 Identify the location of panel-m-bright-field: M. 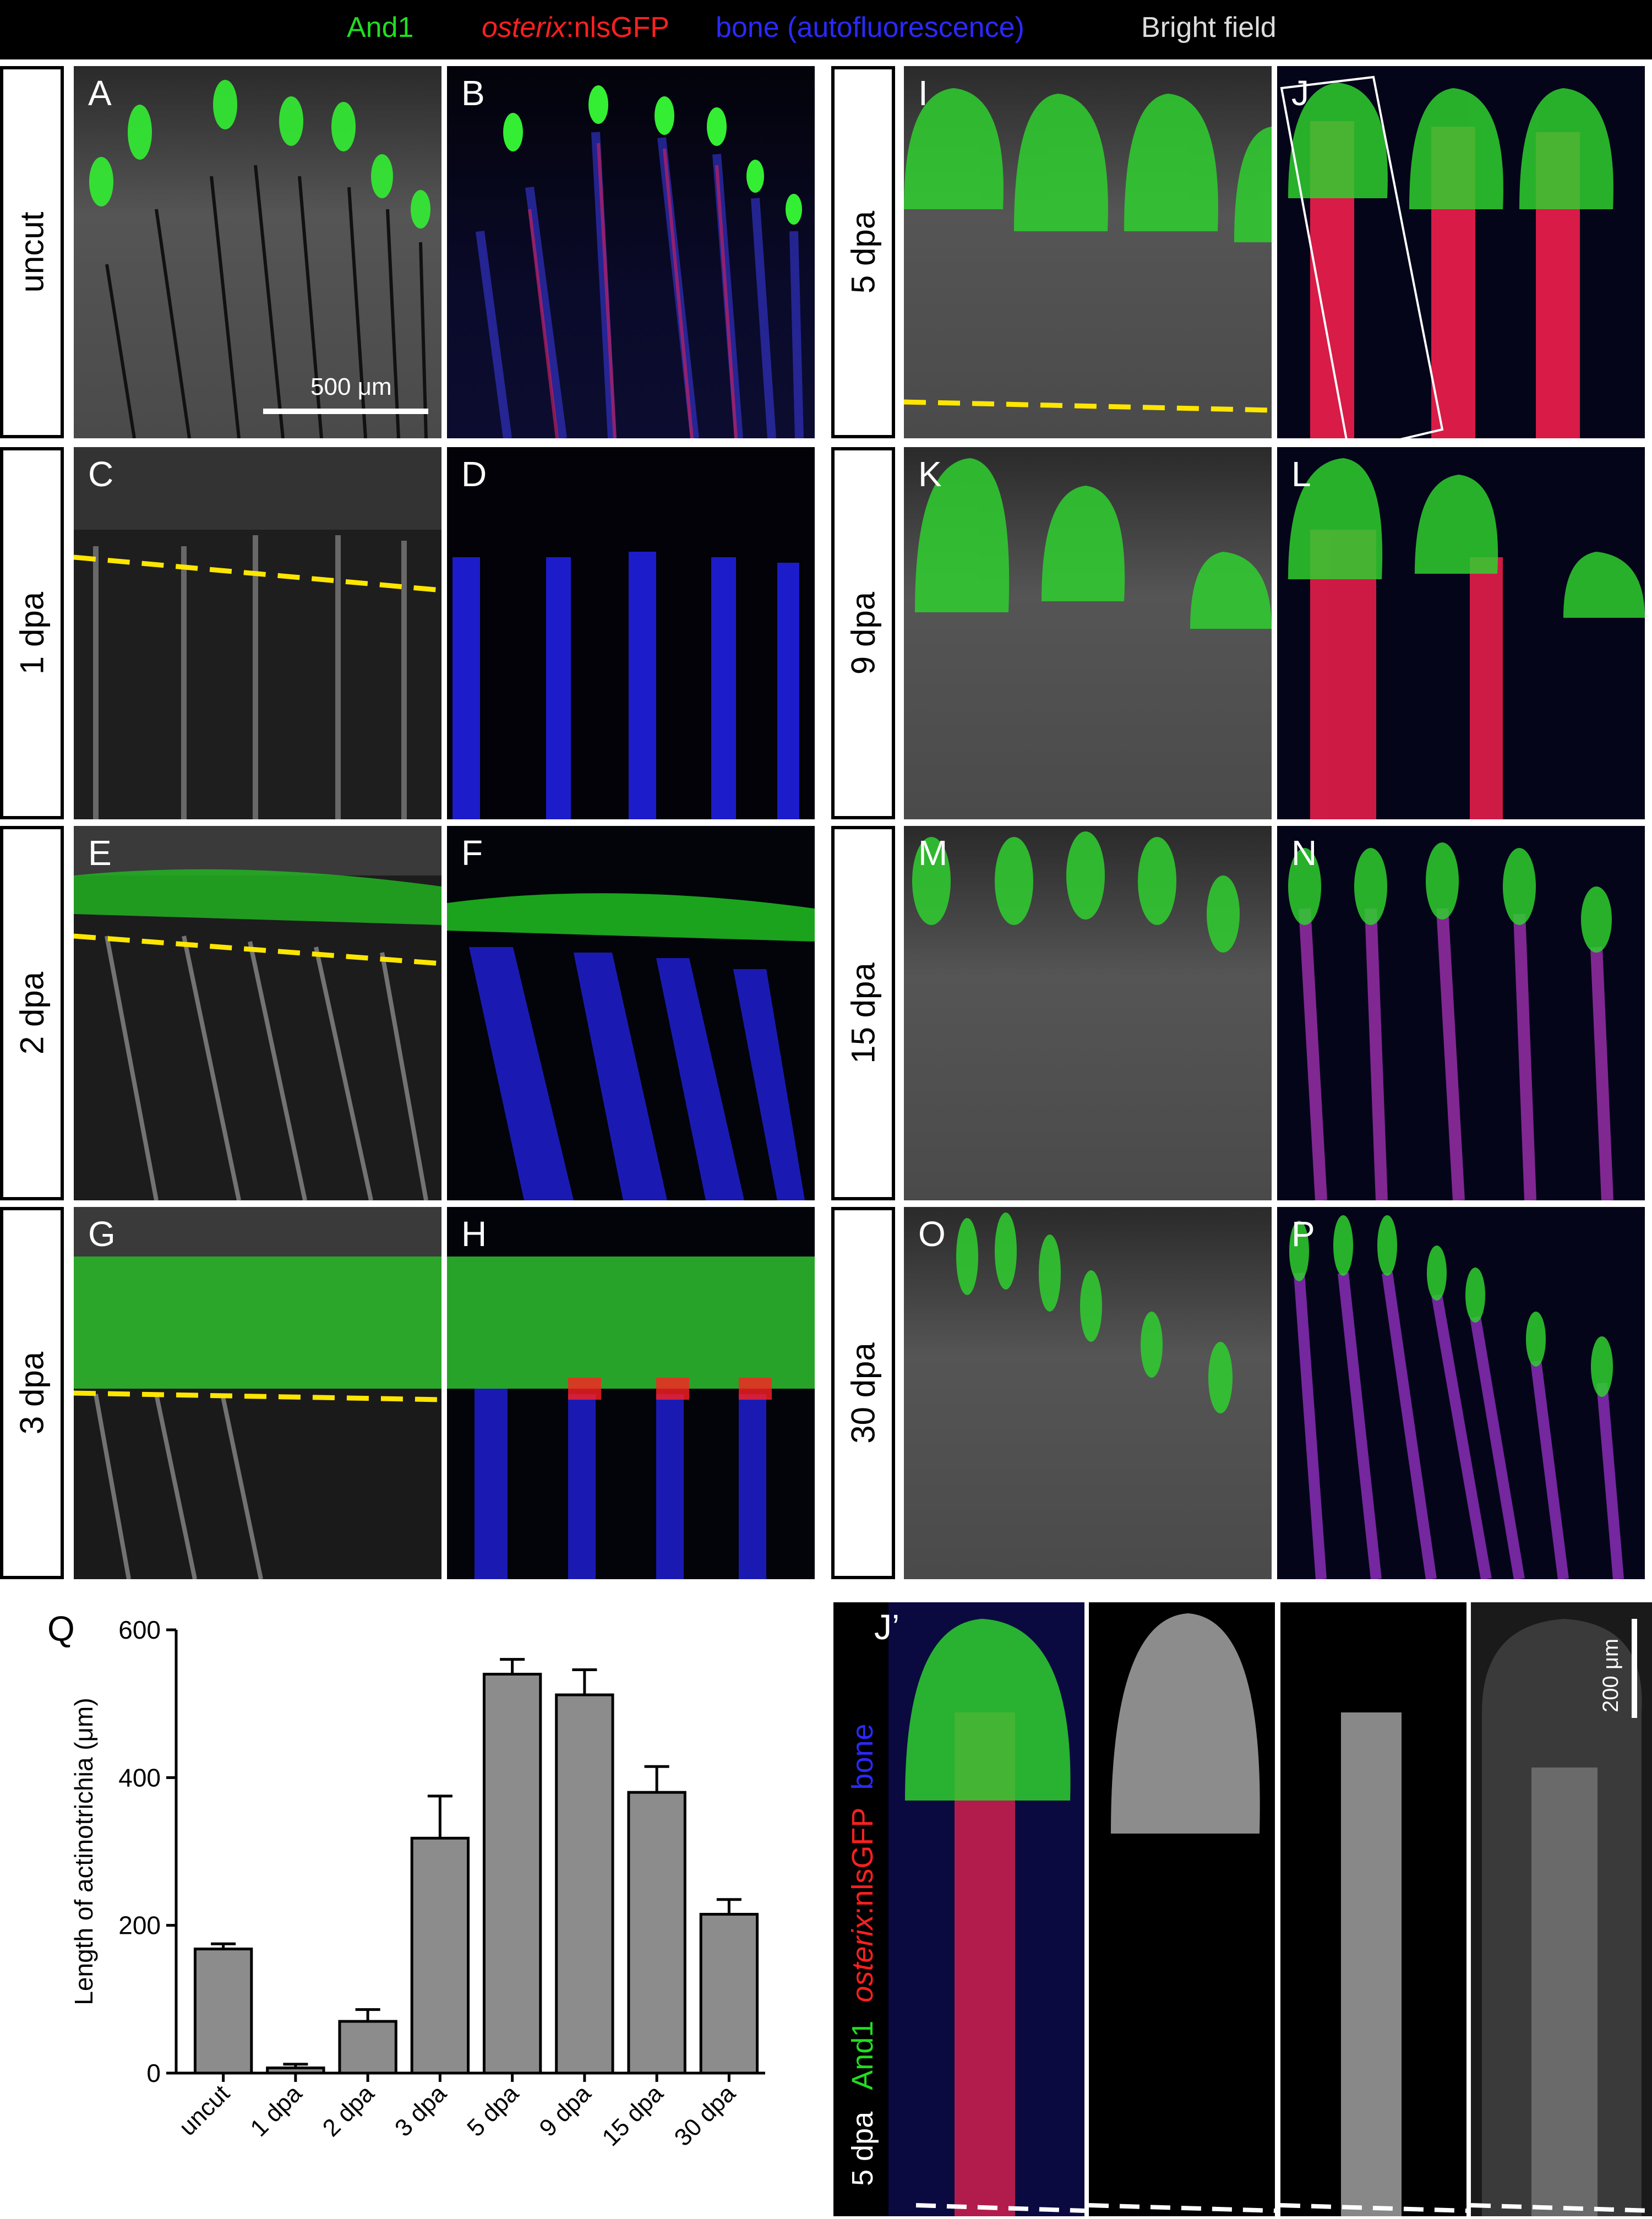
(1088, 1013).